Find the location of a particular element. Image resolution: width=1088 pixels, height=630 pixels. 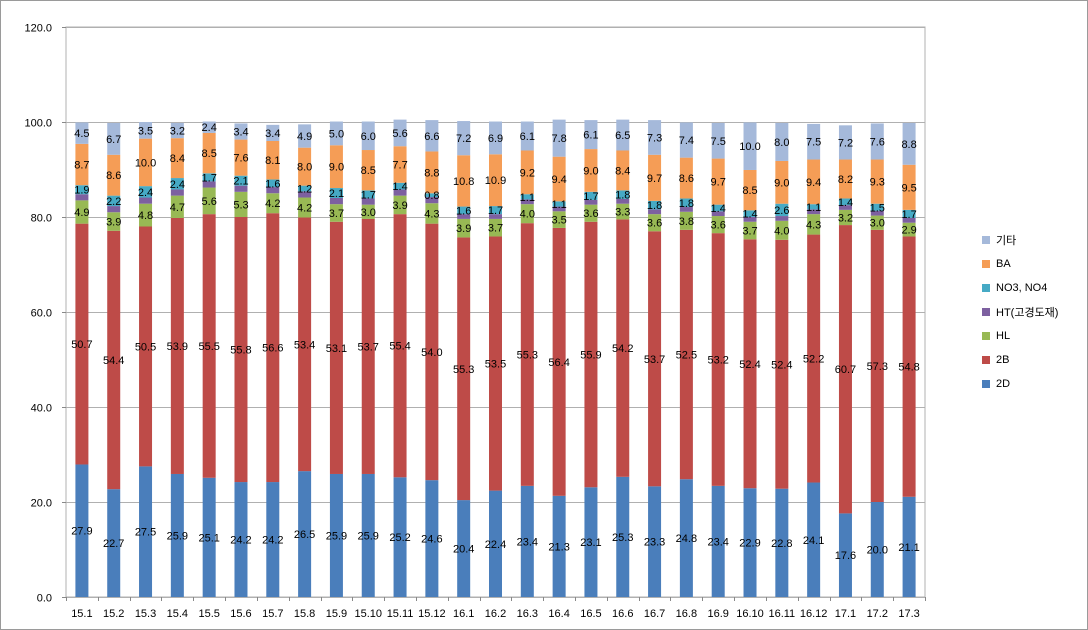

data-label: 2.1 is located at coordinates (240, 182).